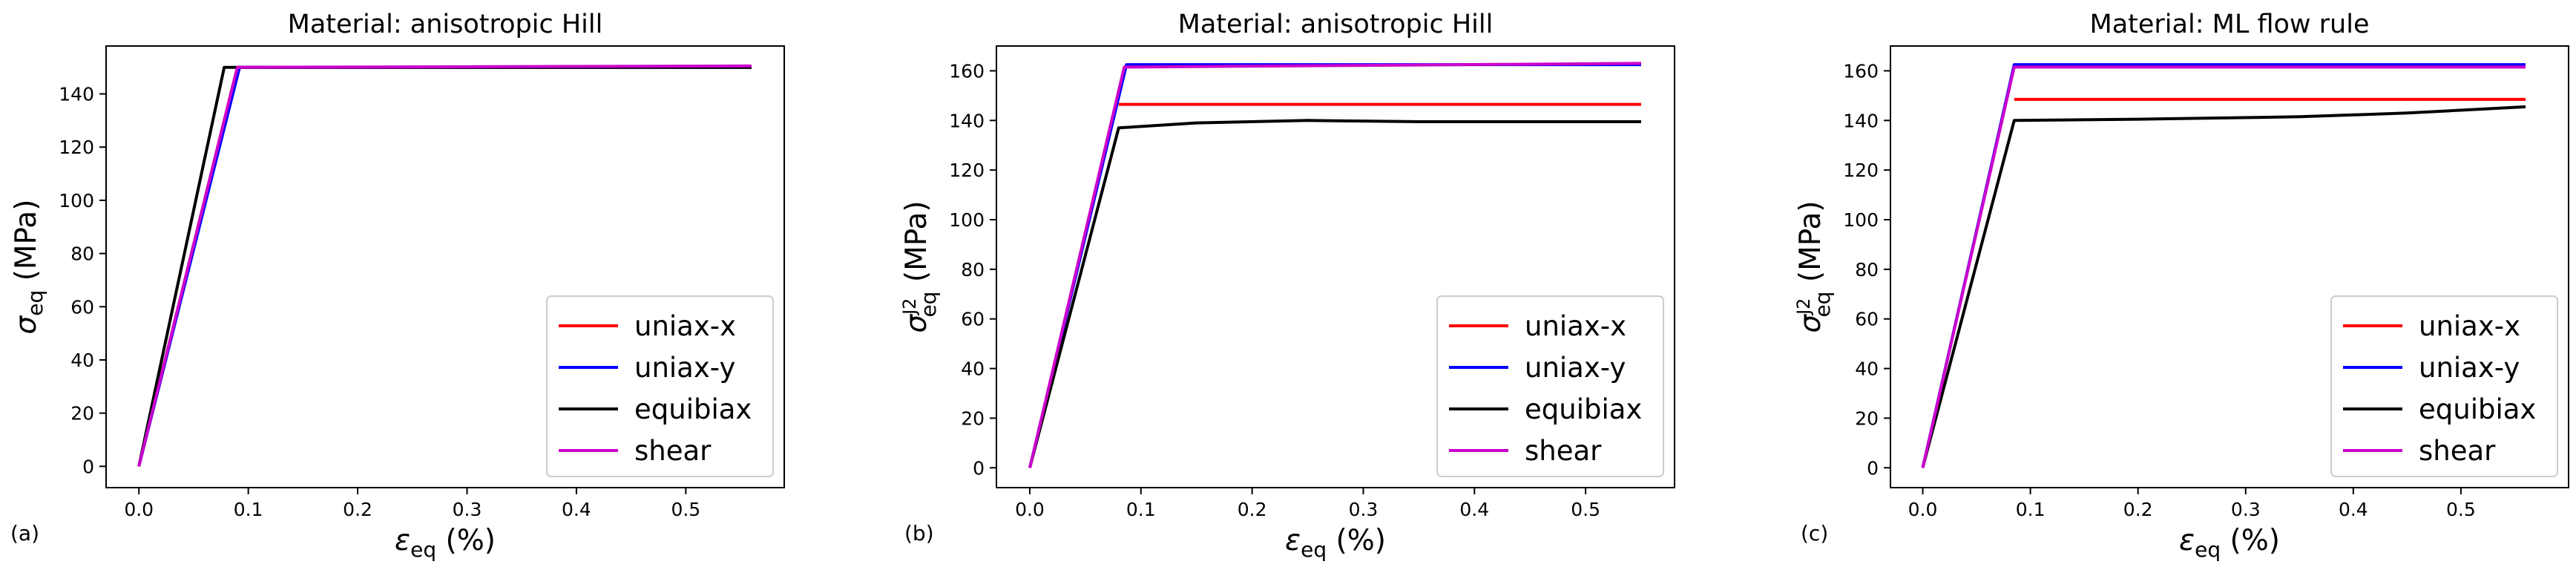 The image size is (2576, 570). Describe the element at coordinates (919, 533) in the screenshot. I see `panel-label: (b)` at that location.